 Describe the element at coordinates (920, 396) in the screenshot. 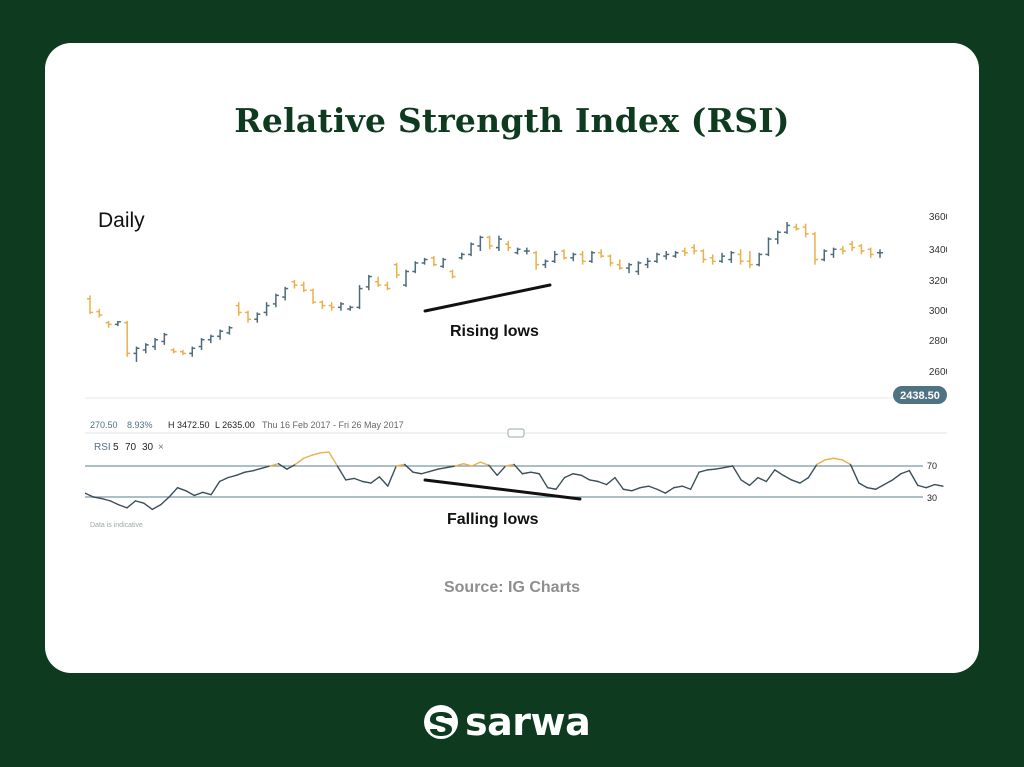

I see `current-price-label: 2438.50` at that location.